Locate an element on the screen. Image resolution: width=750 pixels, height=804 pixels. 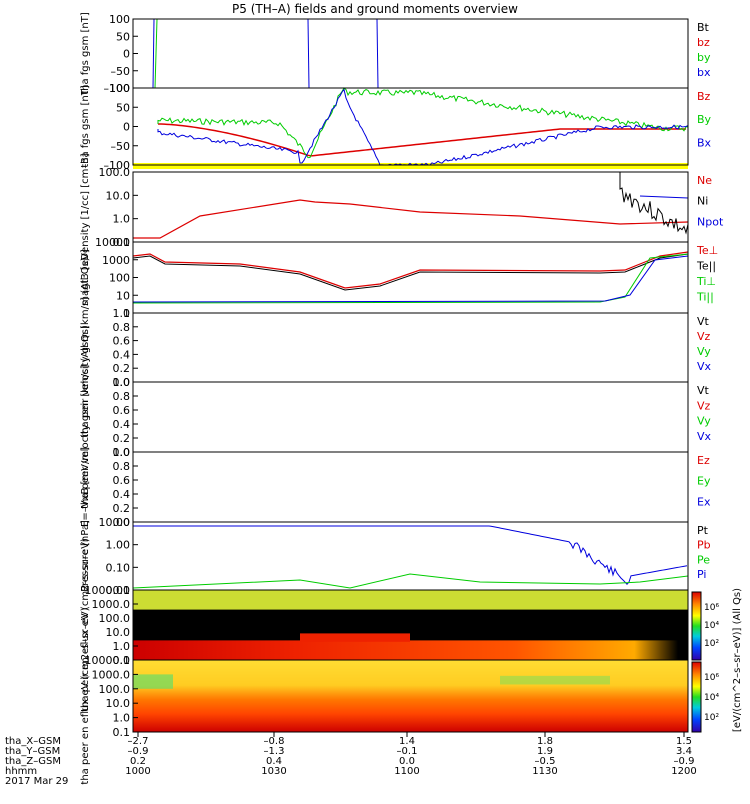
ytick-label: 10 is located at coordinates (123, 295).